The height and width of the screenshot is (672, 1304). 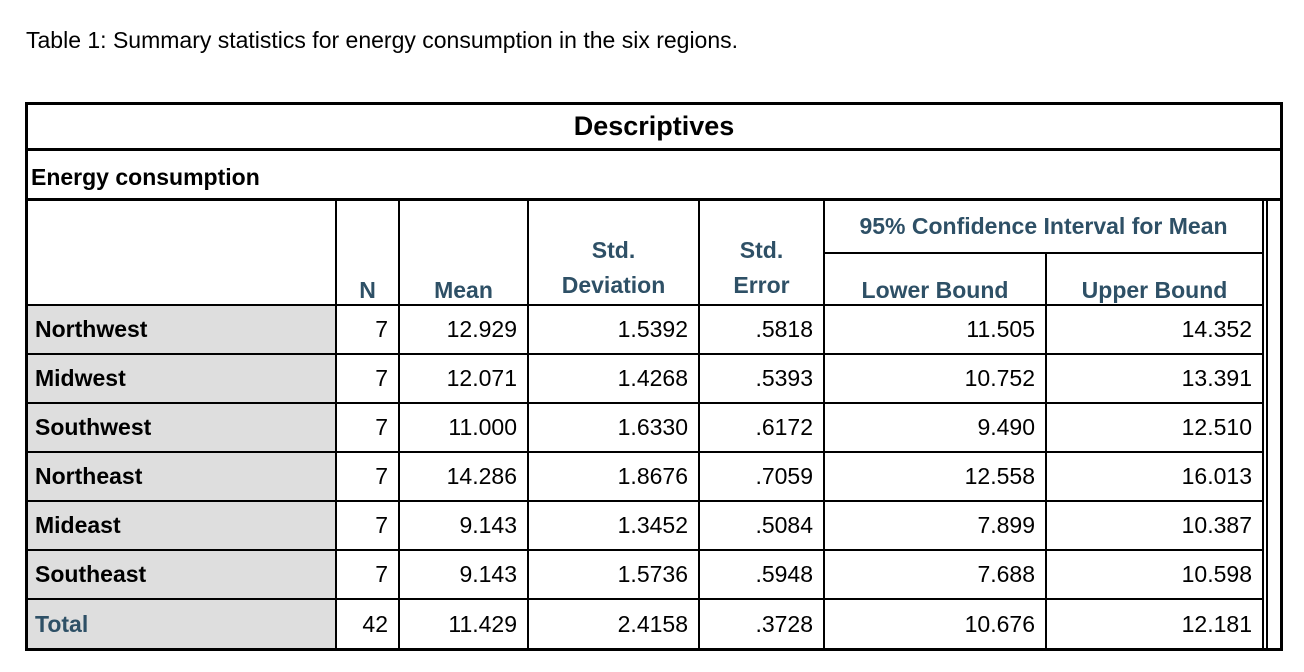 What do you see at coordinates (1156, 525) in the screenshot?
I see `upper-bound-cell: 10.387` at bounding box center [1156, 525].